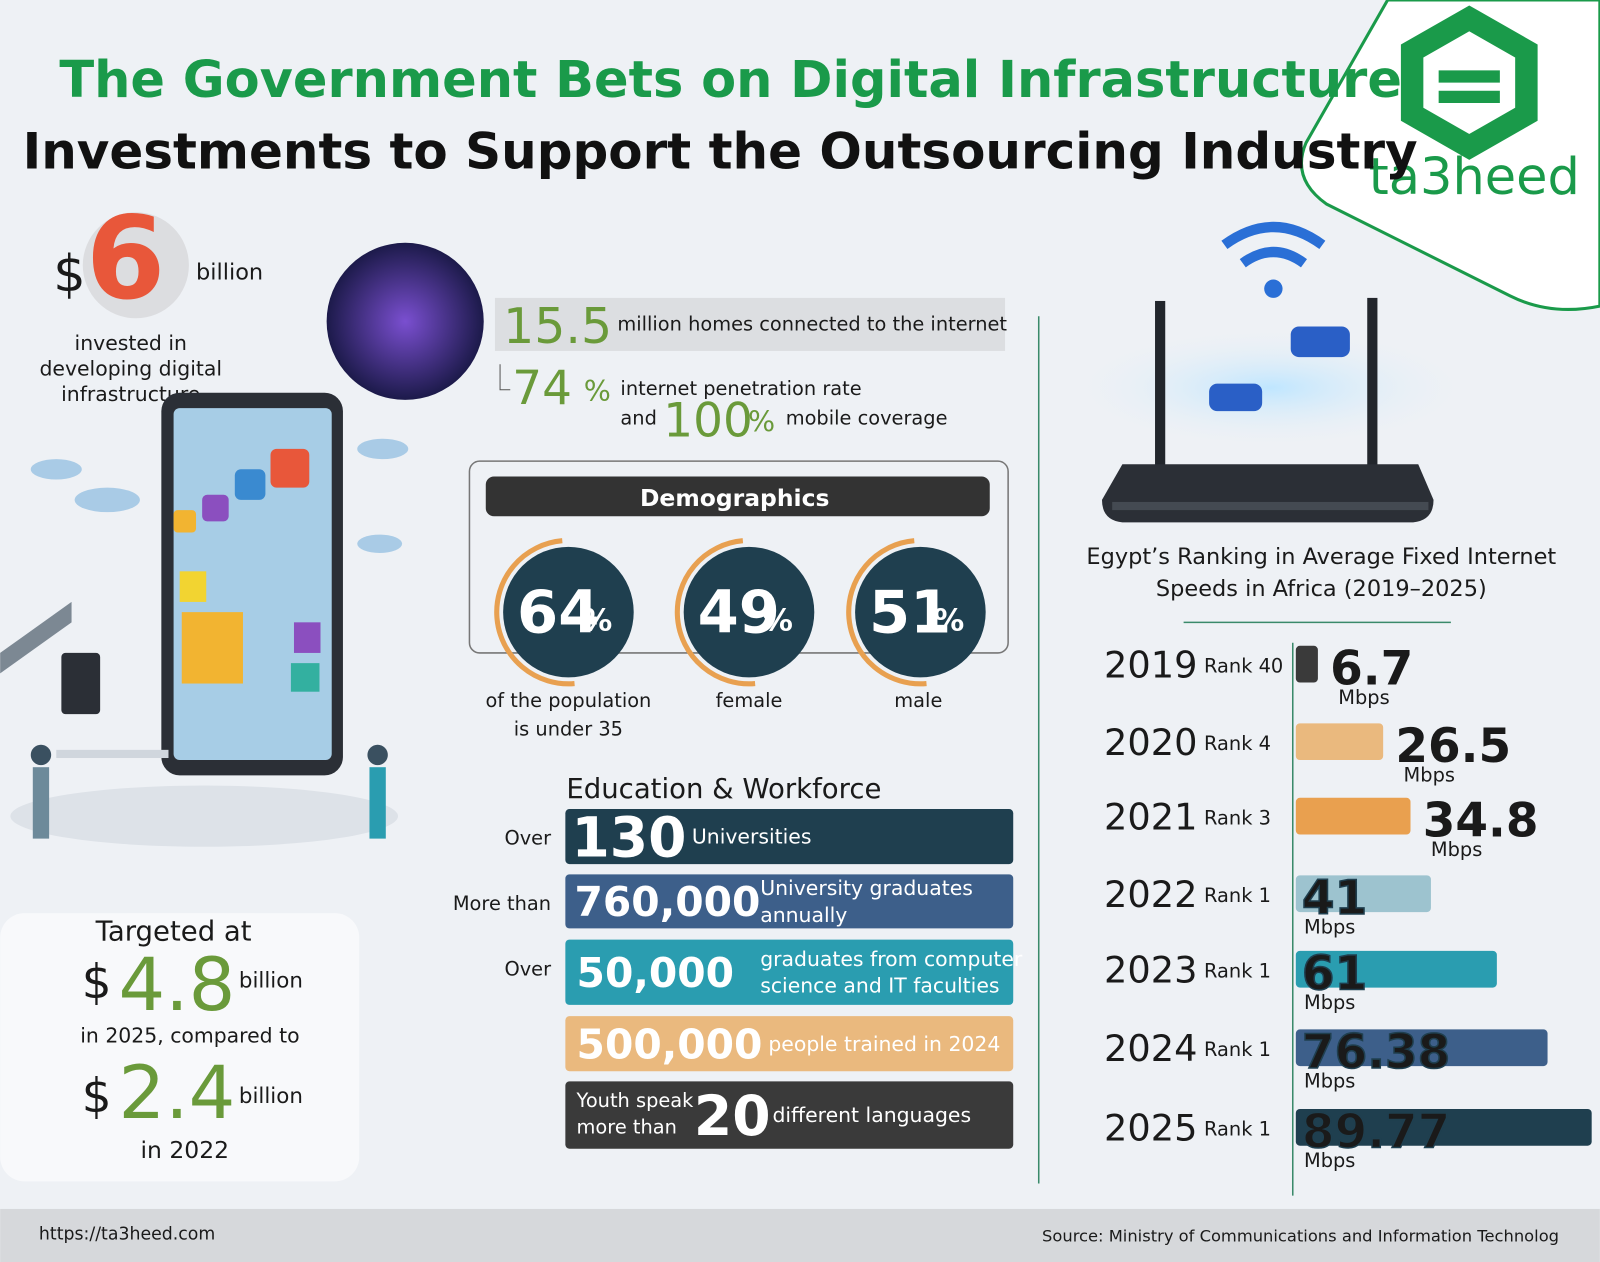 The image size is (1600, 1262). Describe the element at coordinates (527, 838) in the screenshot. I see `row-prefix: Over` at that location.